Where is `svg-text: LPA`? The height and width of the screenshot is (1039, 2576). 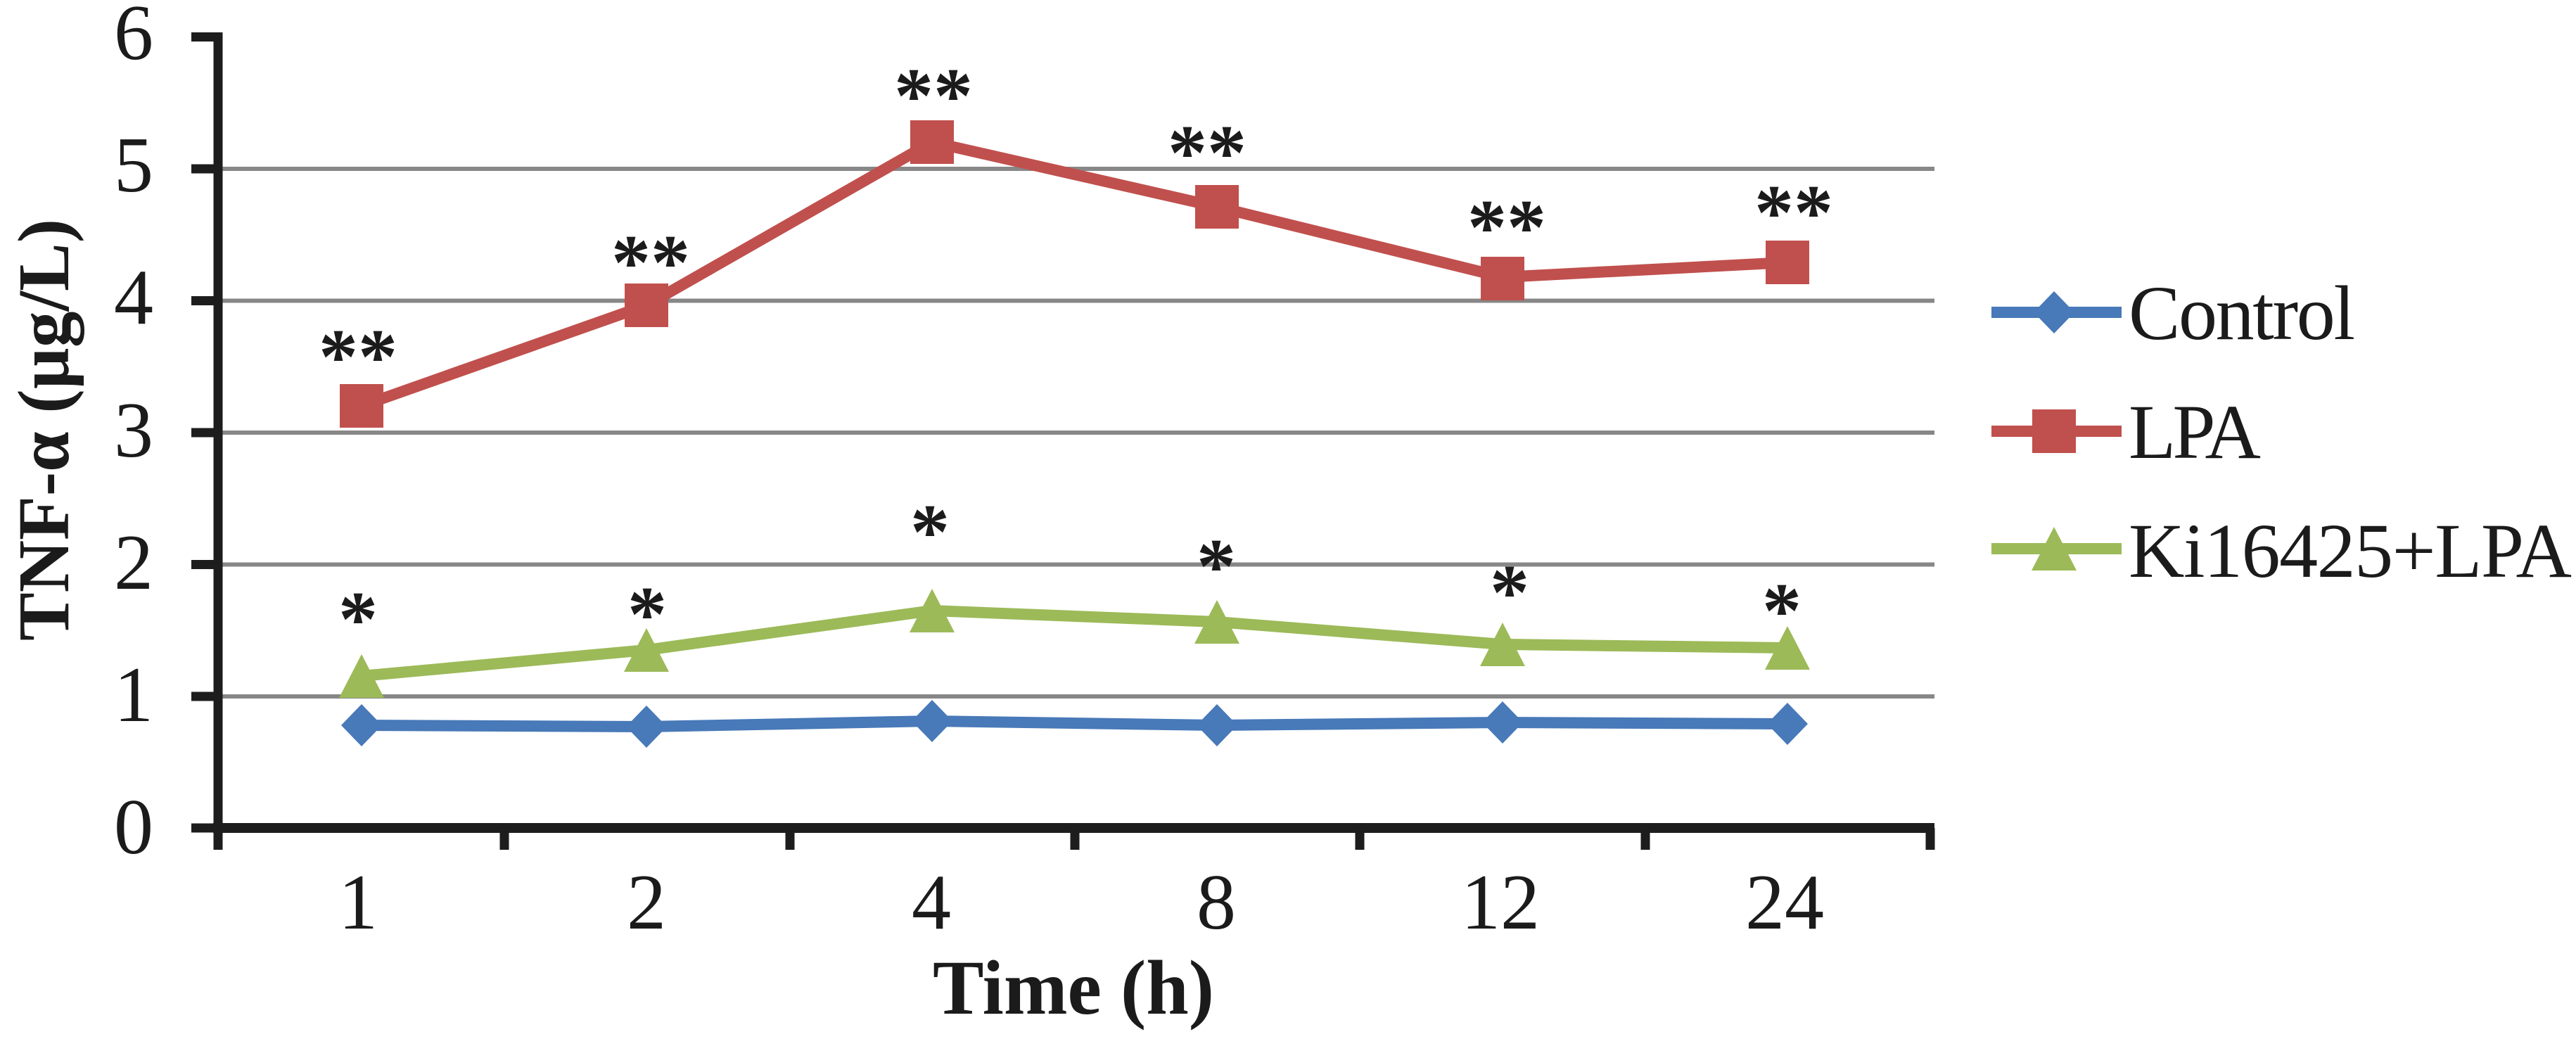 svg-text: LPA is located at coordinates (2195, 432).